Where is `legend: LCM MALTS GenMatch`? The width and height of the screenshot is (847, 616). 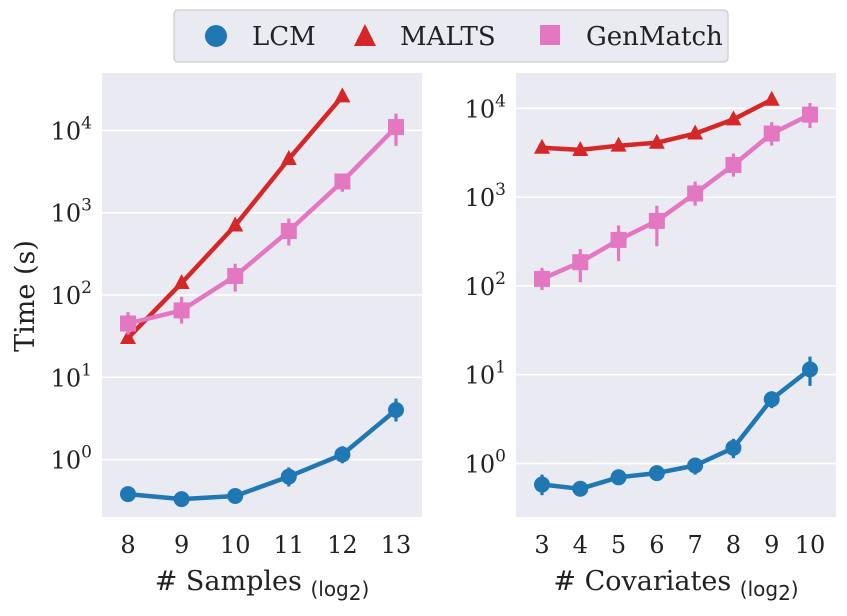
legend: LCM MALTS GenMatch is located at coordinates (451, 36).